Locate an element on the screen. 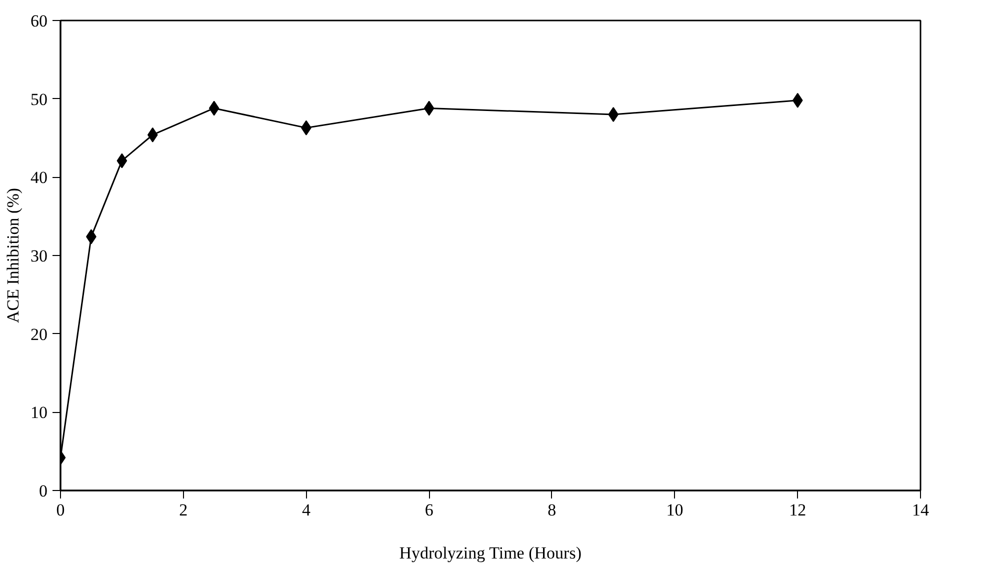  x-tick-label: 4 is located at coordinates (306, 510).